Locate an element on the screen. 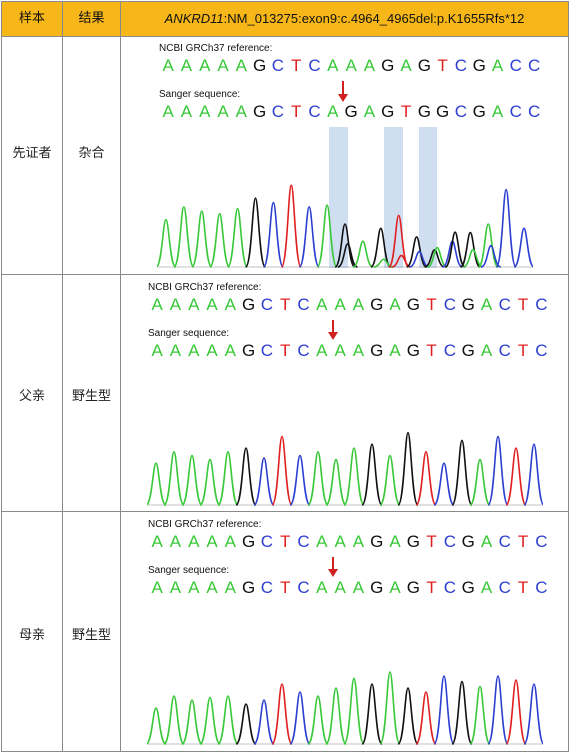 This screenshot has height=753, width=570. column-divider is located at coordinates (120, 376).